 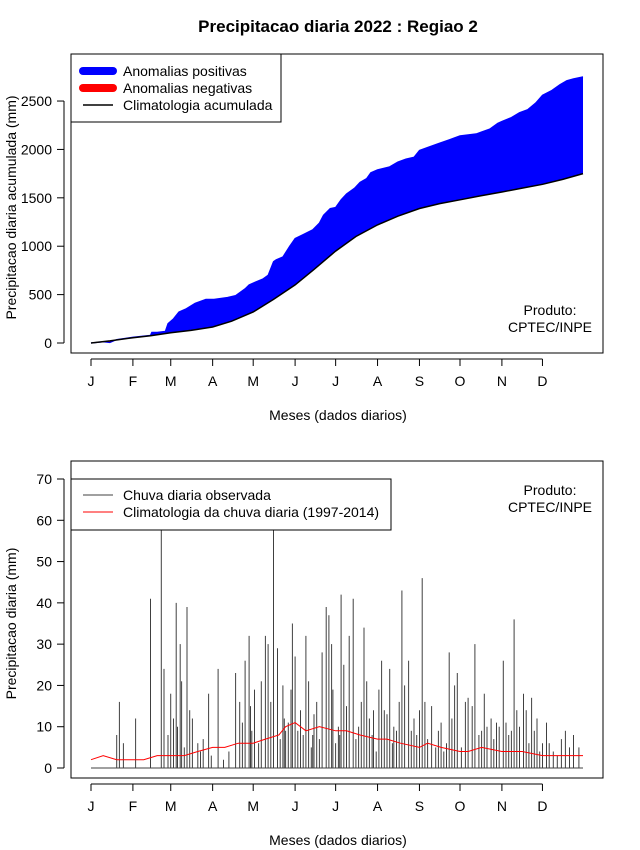 I want to click on legend-climatology-label: Climatologia da chuva diaria (1997-2014), so click(x=251, y=512).